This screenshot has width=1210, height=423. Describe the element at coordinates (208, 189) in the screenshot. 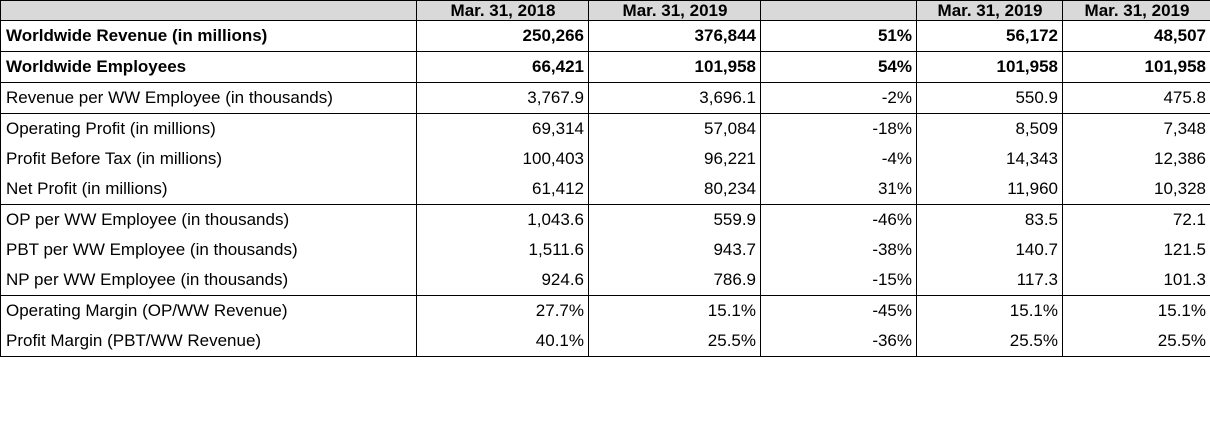

I see `row-label: Net Profit (in millions)` at that location.